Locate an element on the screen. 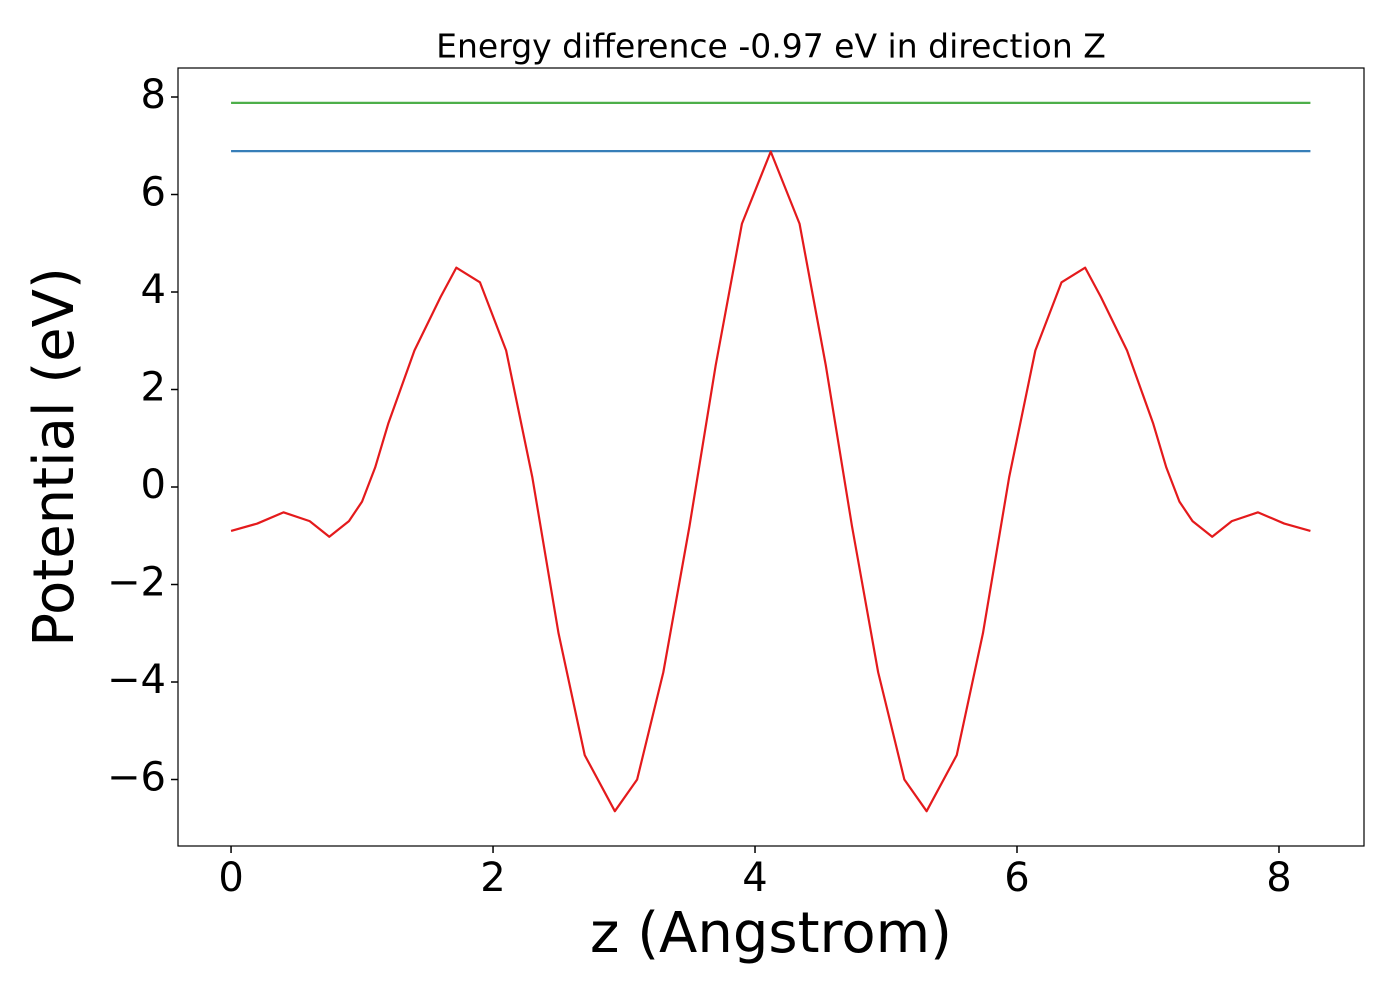 Image resolution: width=1400 pixels, height=1000 pixels. x-axis-label: z (Angstrom) is located at coordinates (771, 933).